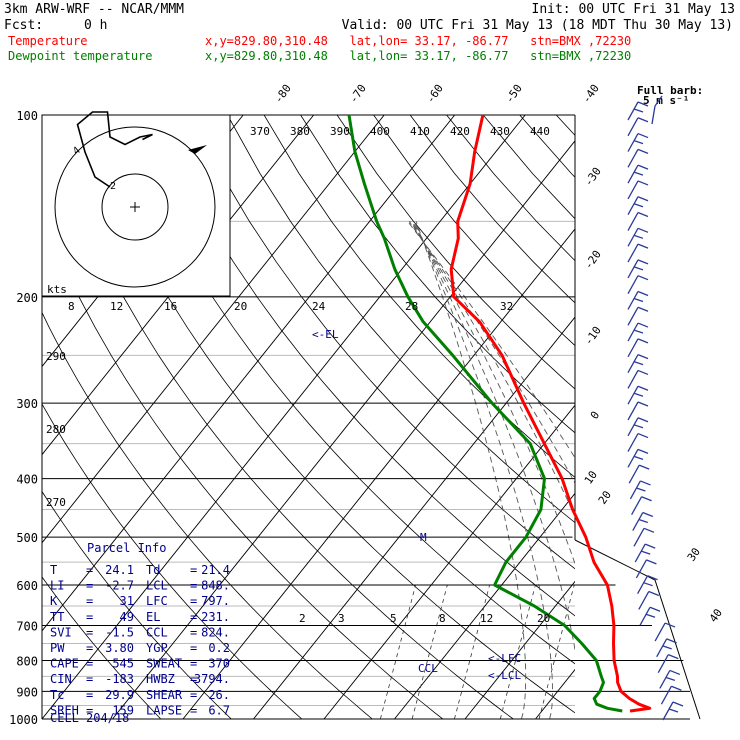 The image size is (740, 740). Describe the element at coordinates (89, 710) in the screenshot. I see `parcel-eq-left-9: =` at that location.